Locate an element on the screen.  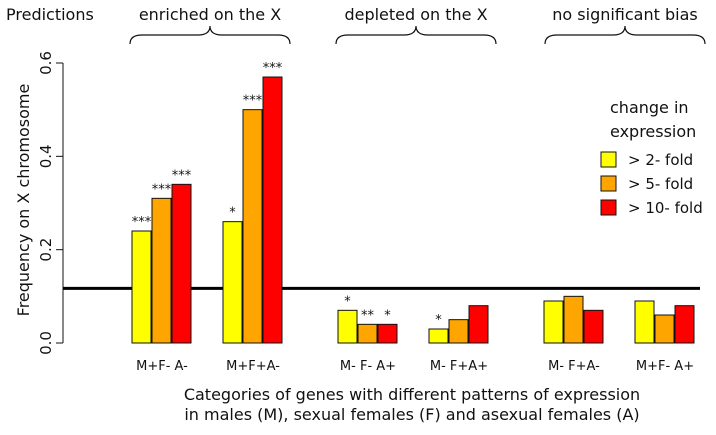
legend-label: > 5- fold is located at coordinates (660, 184).